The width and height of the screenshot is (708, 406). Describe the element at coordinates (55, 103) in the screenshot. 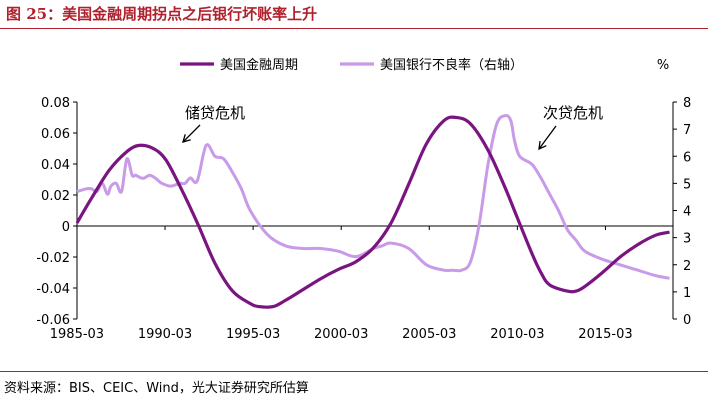

I see `left-tick-label: 0.08` at that location.